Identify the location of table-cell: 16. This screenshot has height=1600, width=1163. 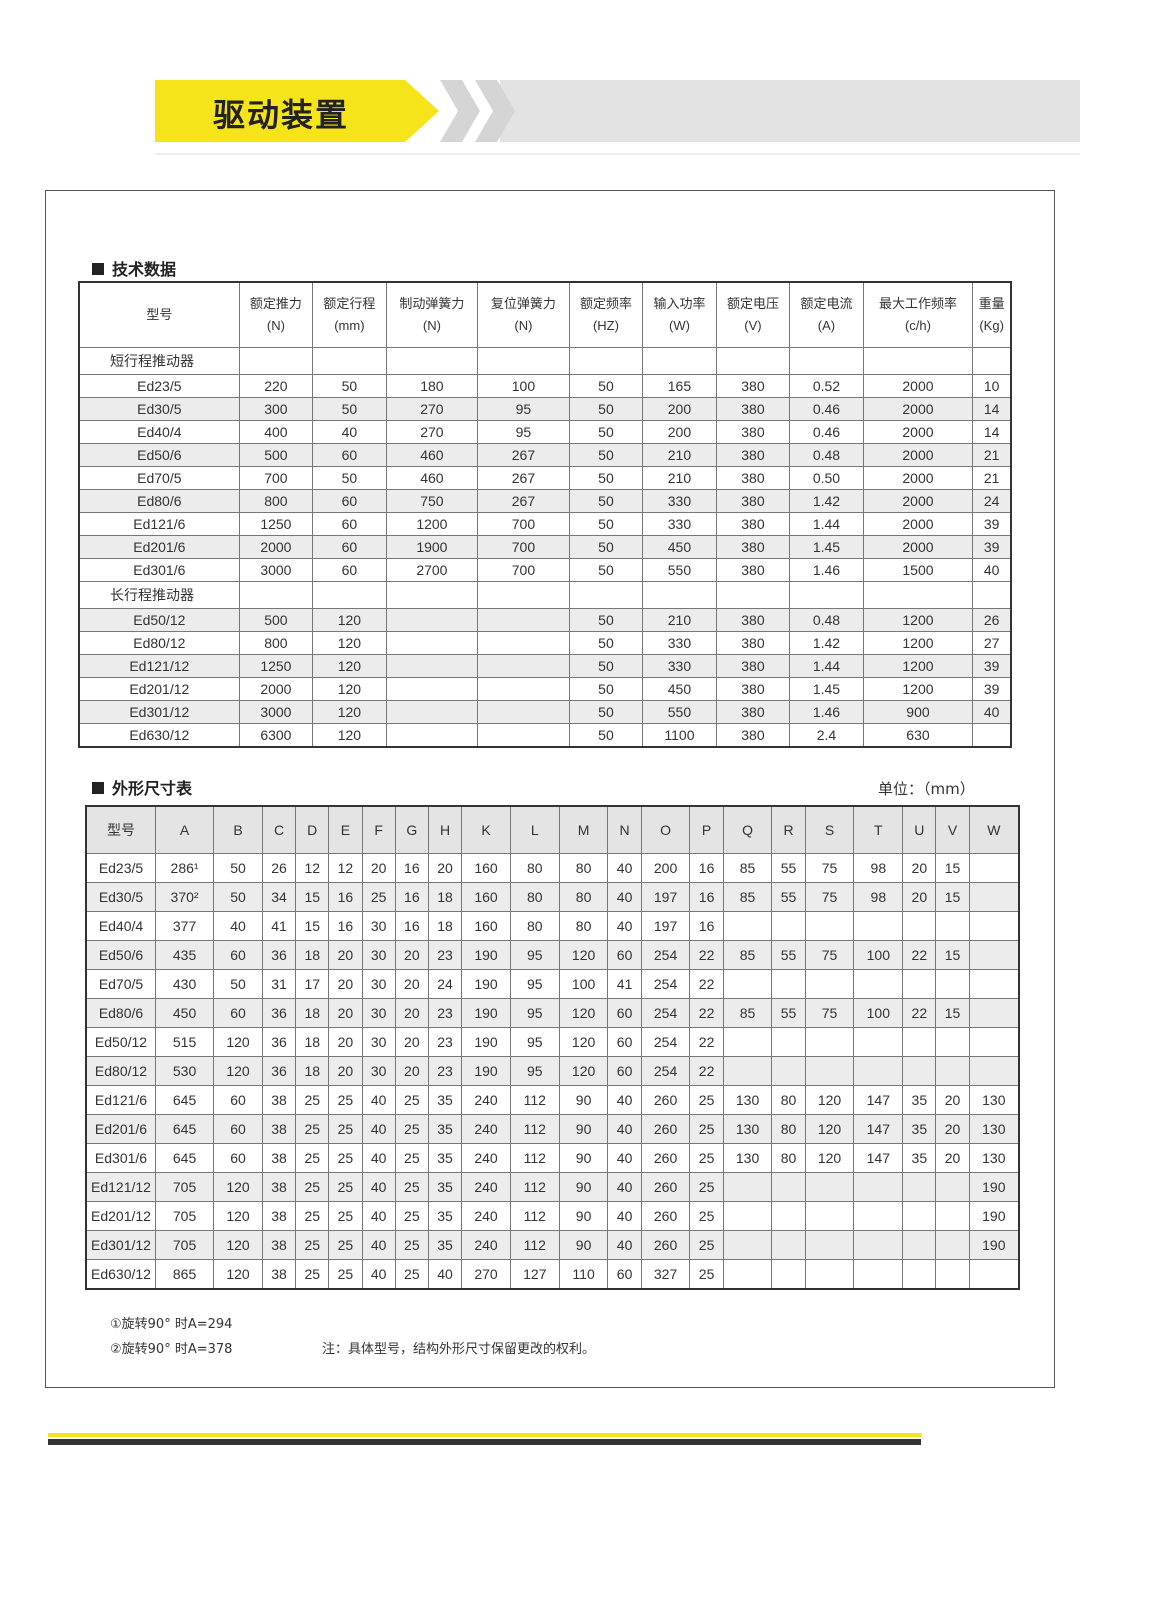
(706, 868).